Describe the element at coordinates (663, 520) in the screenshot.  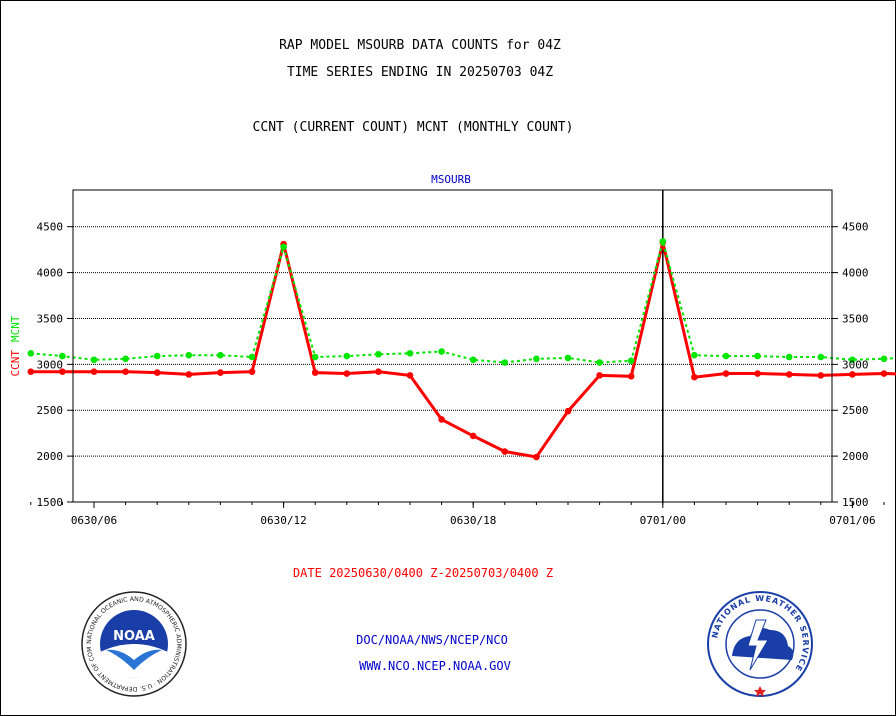
I see `x-tick-label: 0701/00` at that location.